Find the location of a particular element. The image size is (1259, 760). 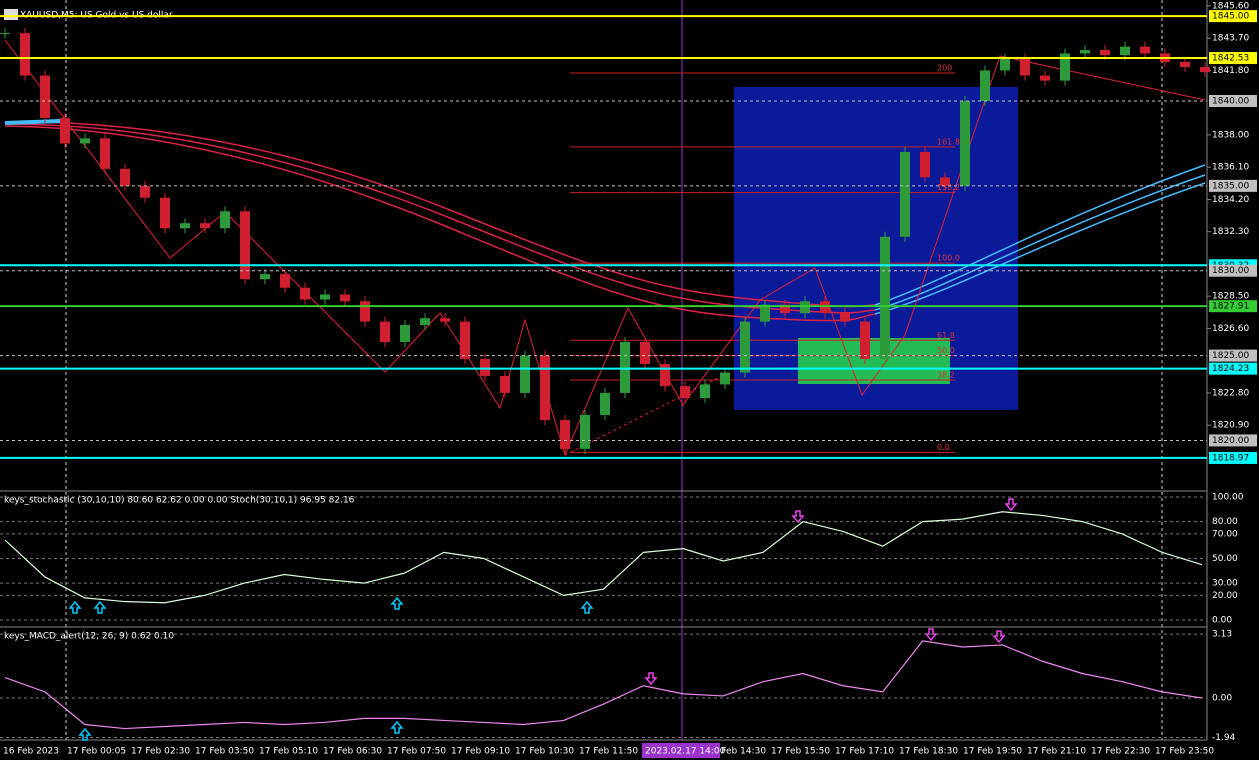

y-tick-label: 1820.90 is located at coordinates (1230, 426).